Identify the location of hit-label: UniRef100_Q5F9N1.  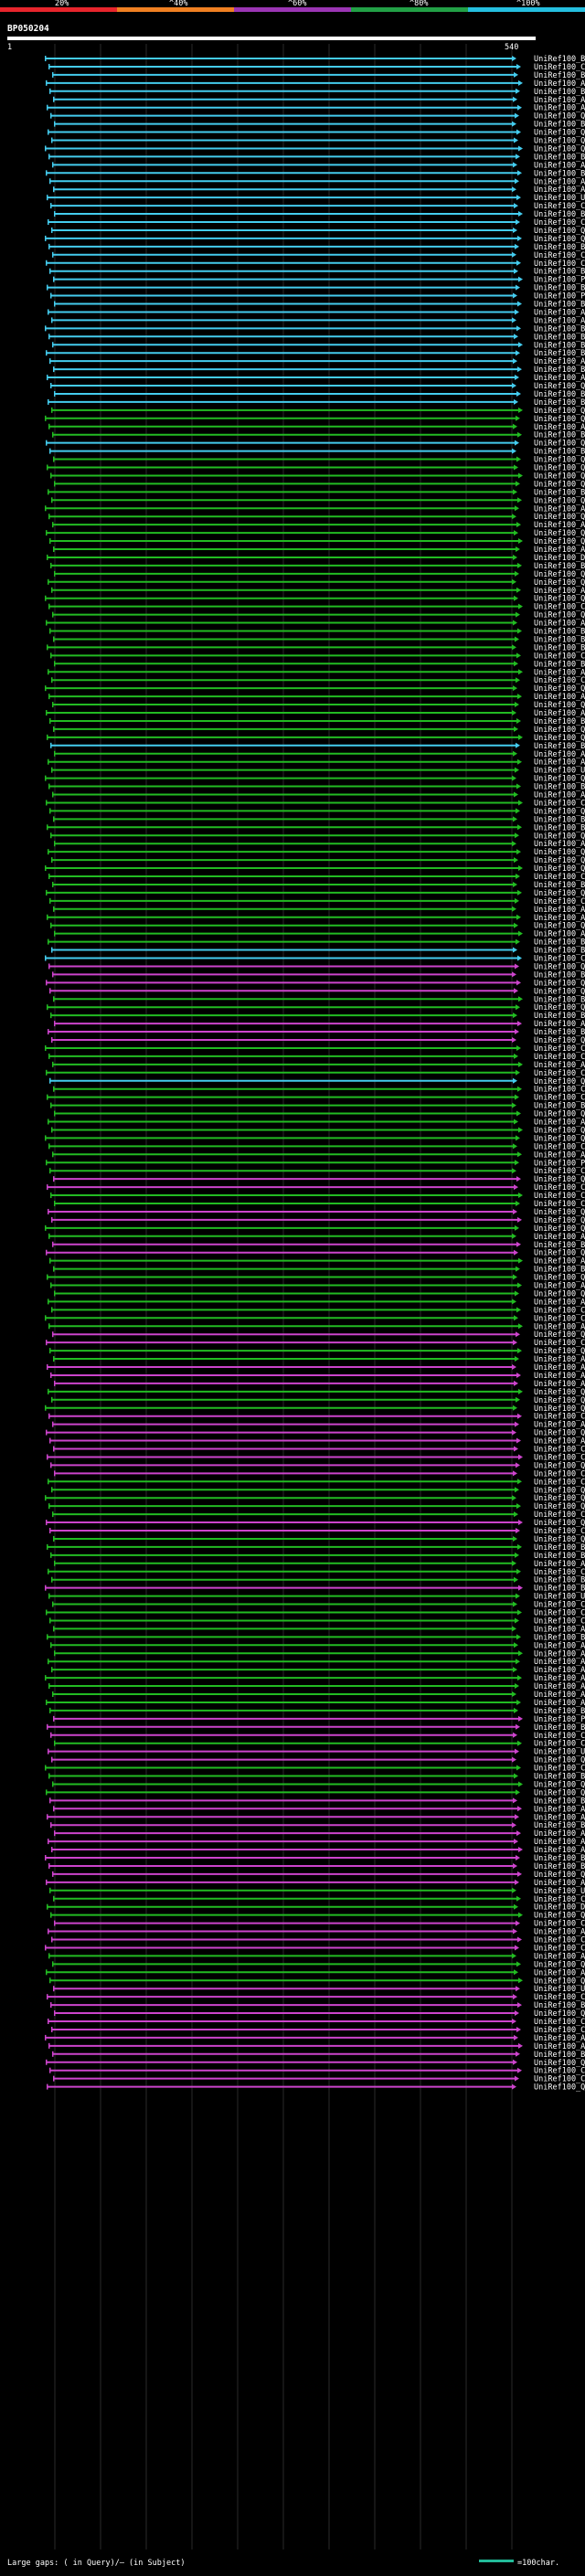
(560, 1981).